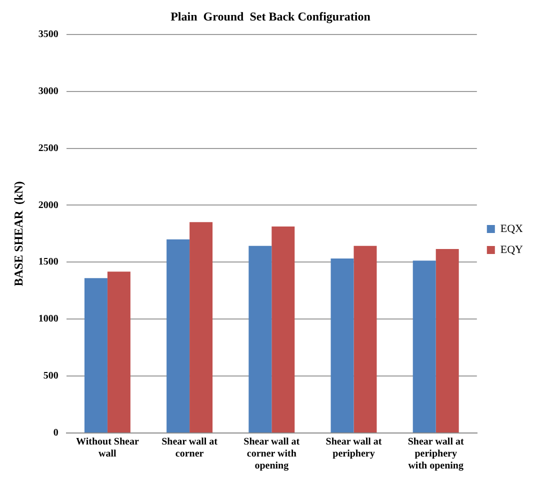 The width and height of the screenshot is (537, 479). What do you see at coordinates (272, 454) in the screenshot?
I see `x-tick-label: Shear wall at corner with opening` at bounding box center [272, 454].